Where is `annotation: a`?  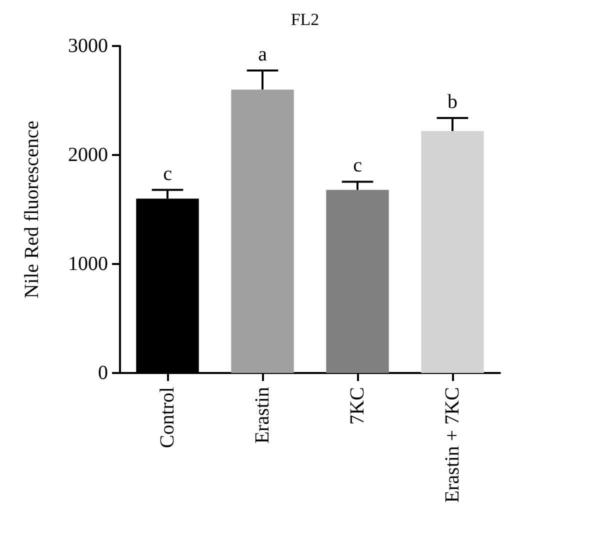
annotation: a is located at coordinates (263, 55).